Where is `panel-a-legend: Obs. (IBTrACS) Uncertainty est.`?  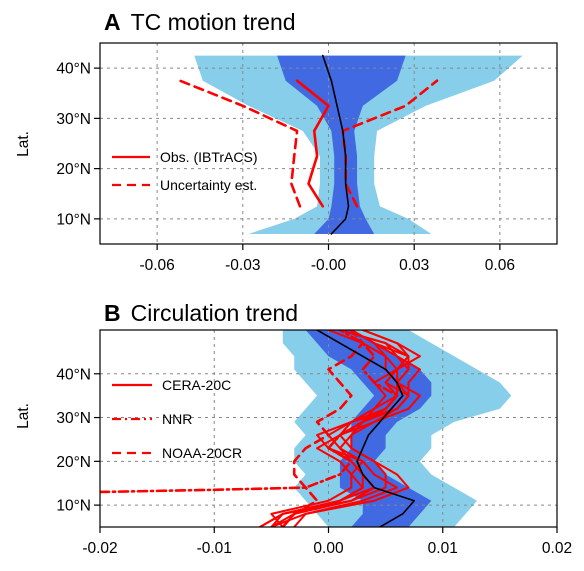 panel-a-legend: Obs. (IBTrACS) Uncertainty est. is located at coordinates (185, 171).